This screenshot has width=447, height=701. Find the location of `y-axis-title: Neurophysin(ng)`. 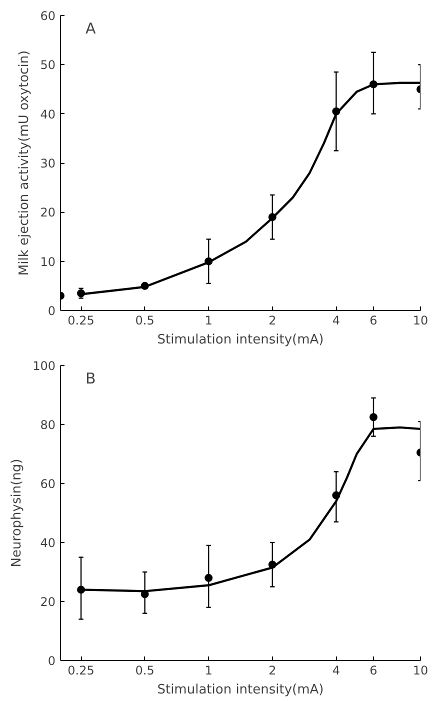

y-axis-title: Neurophysin(ng) is located at coordinates (17, 513).